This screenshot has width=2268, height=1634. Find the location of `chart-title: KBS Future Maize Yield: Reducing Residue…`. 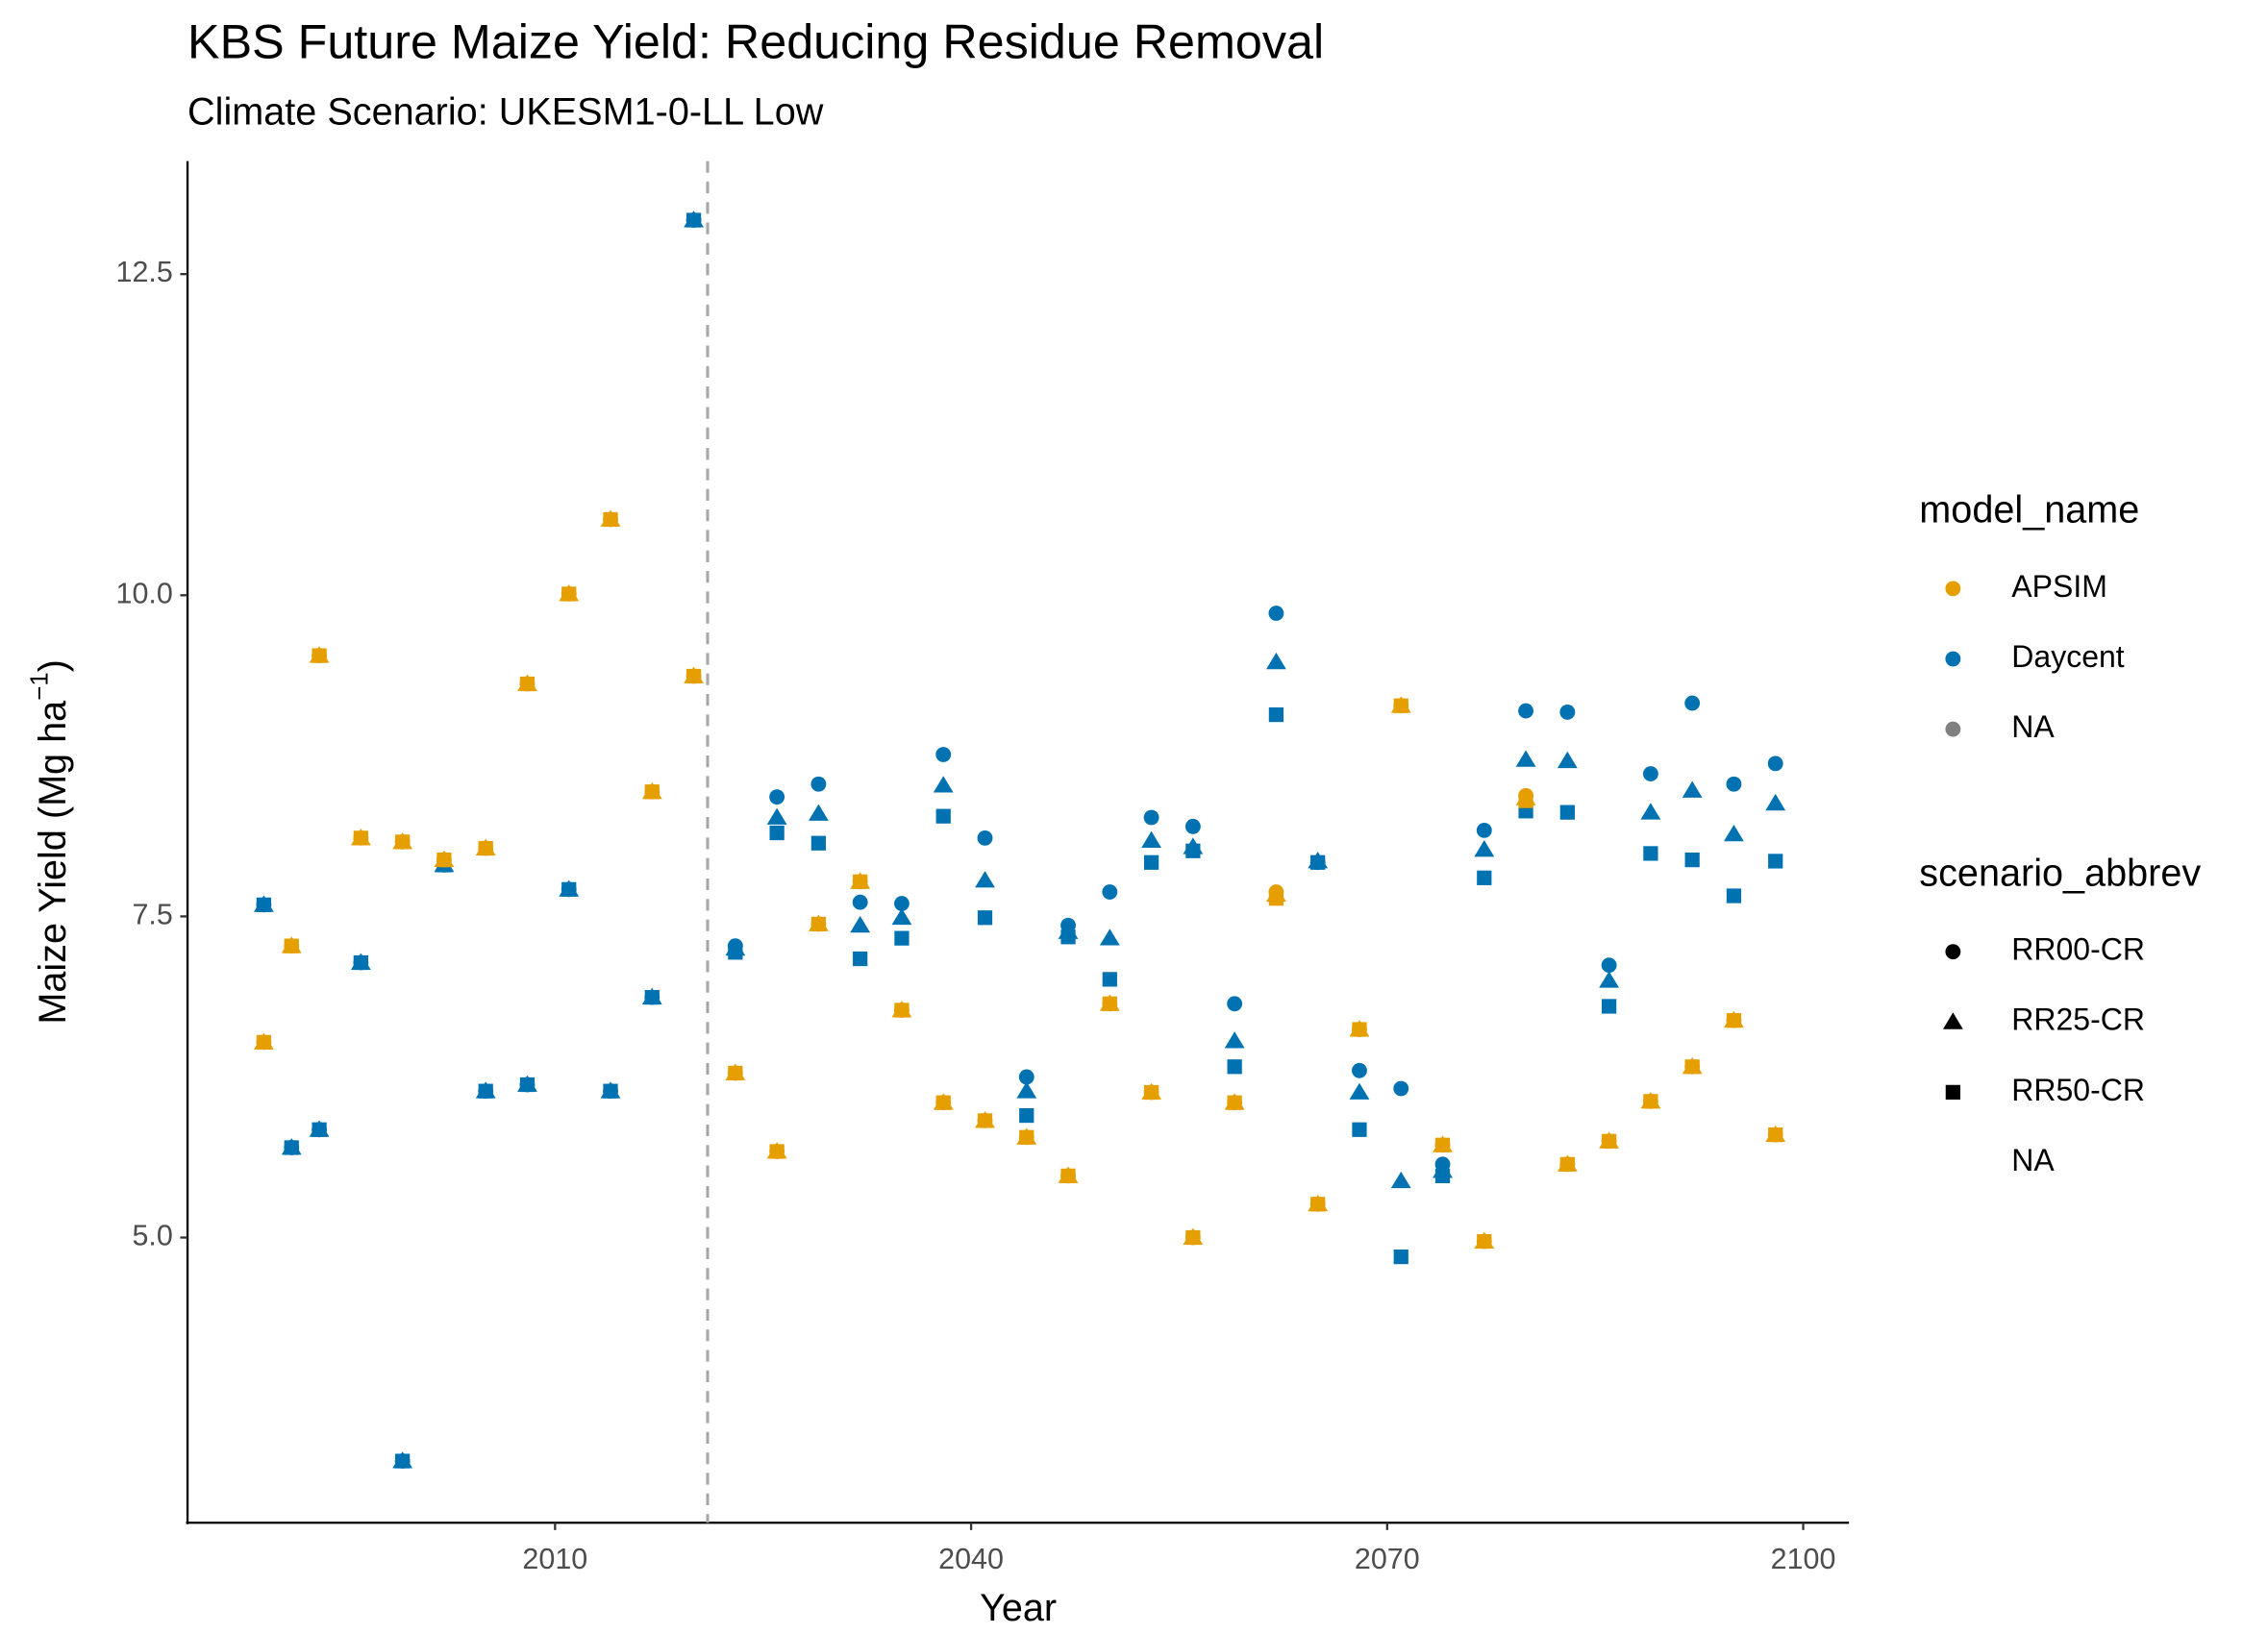

chart-title: KBS Future Maize Yield: Reducing Residue… is located at coordinates (755, 41).